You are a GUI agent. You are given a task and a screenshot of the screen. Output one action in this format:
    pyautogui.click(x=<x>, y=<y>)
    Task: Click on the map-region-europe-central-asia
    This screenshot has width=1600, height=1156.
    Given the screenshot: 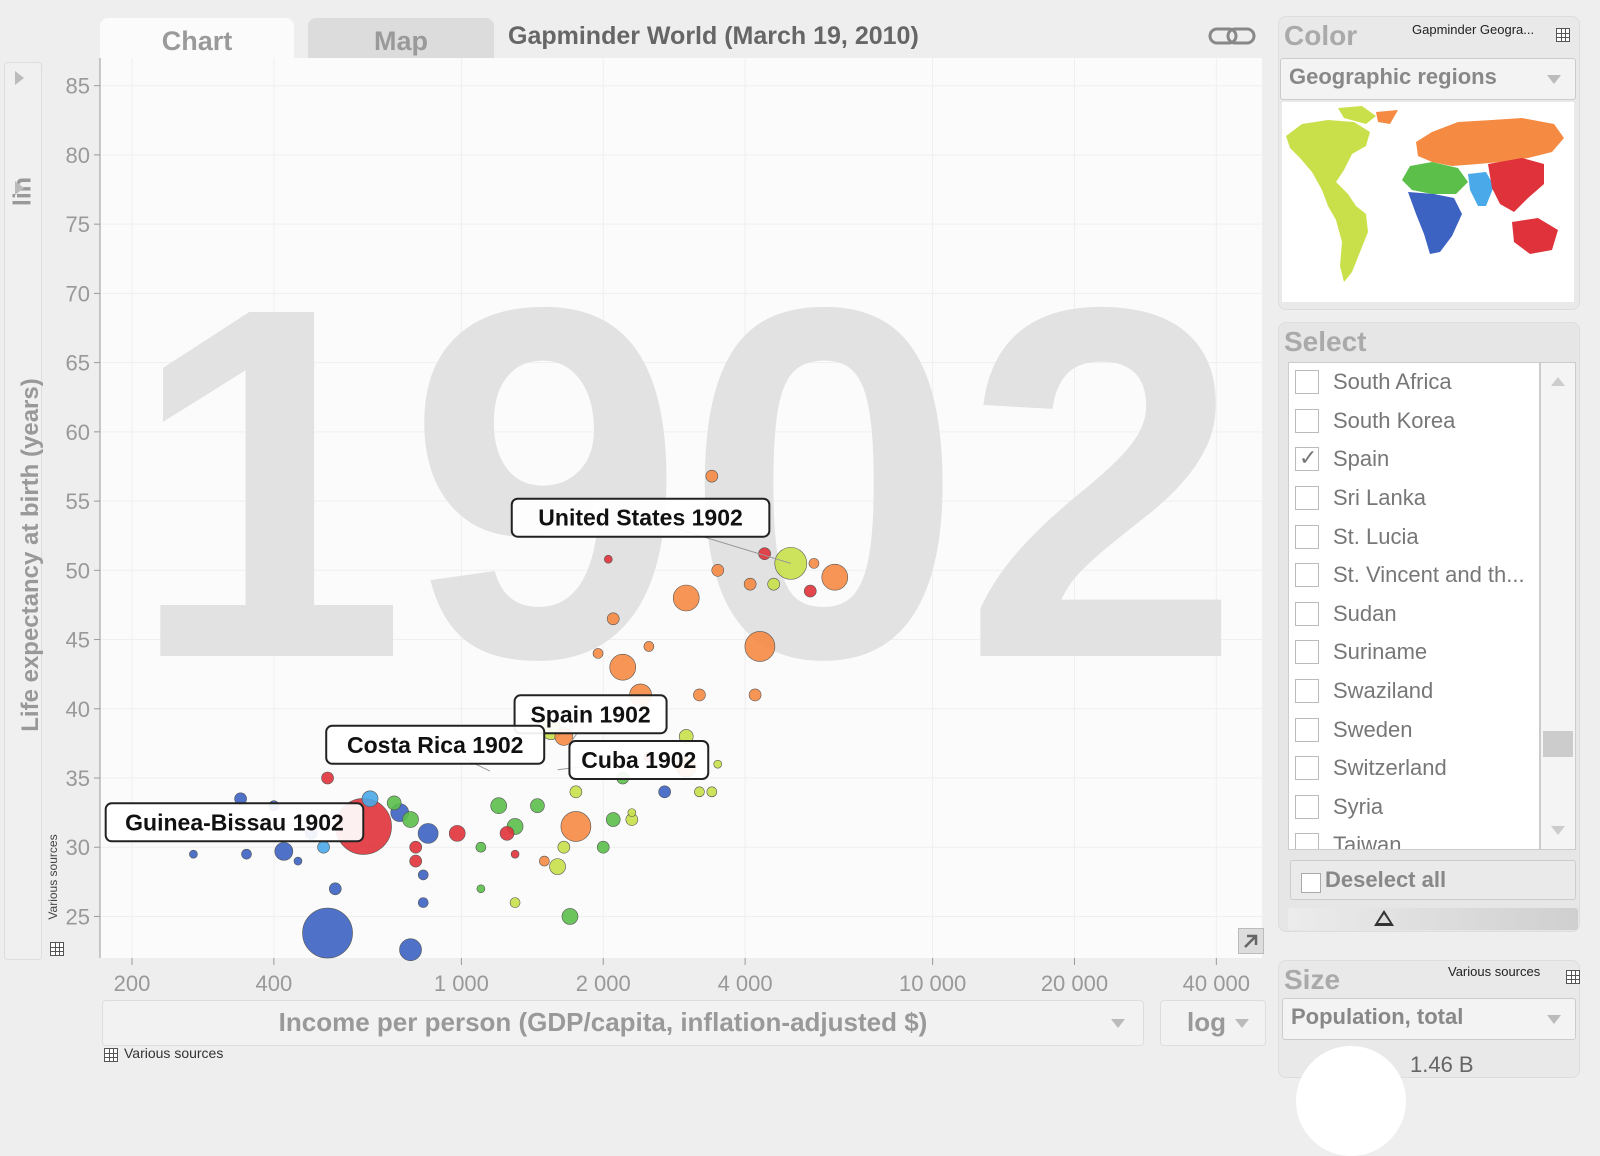 What is the action you would take?
    pyautogui.click(x=1470, y=138)
    